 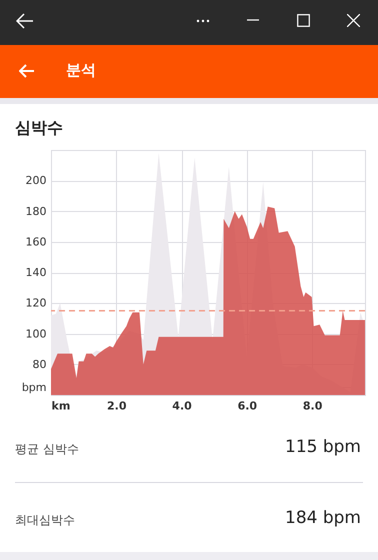 What do you see at coordinates (248, 406) in the screenshot?
I see `x-tick-label: 6.0` at bounding box center [248, 406].